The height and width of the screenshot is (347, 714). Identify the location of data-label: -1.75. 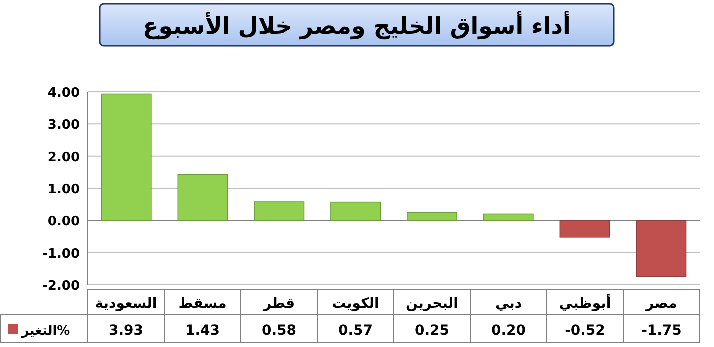
(662, 331).